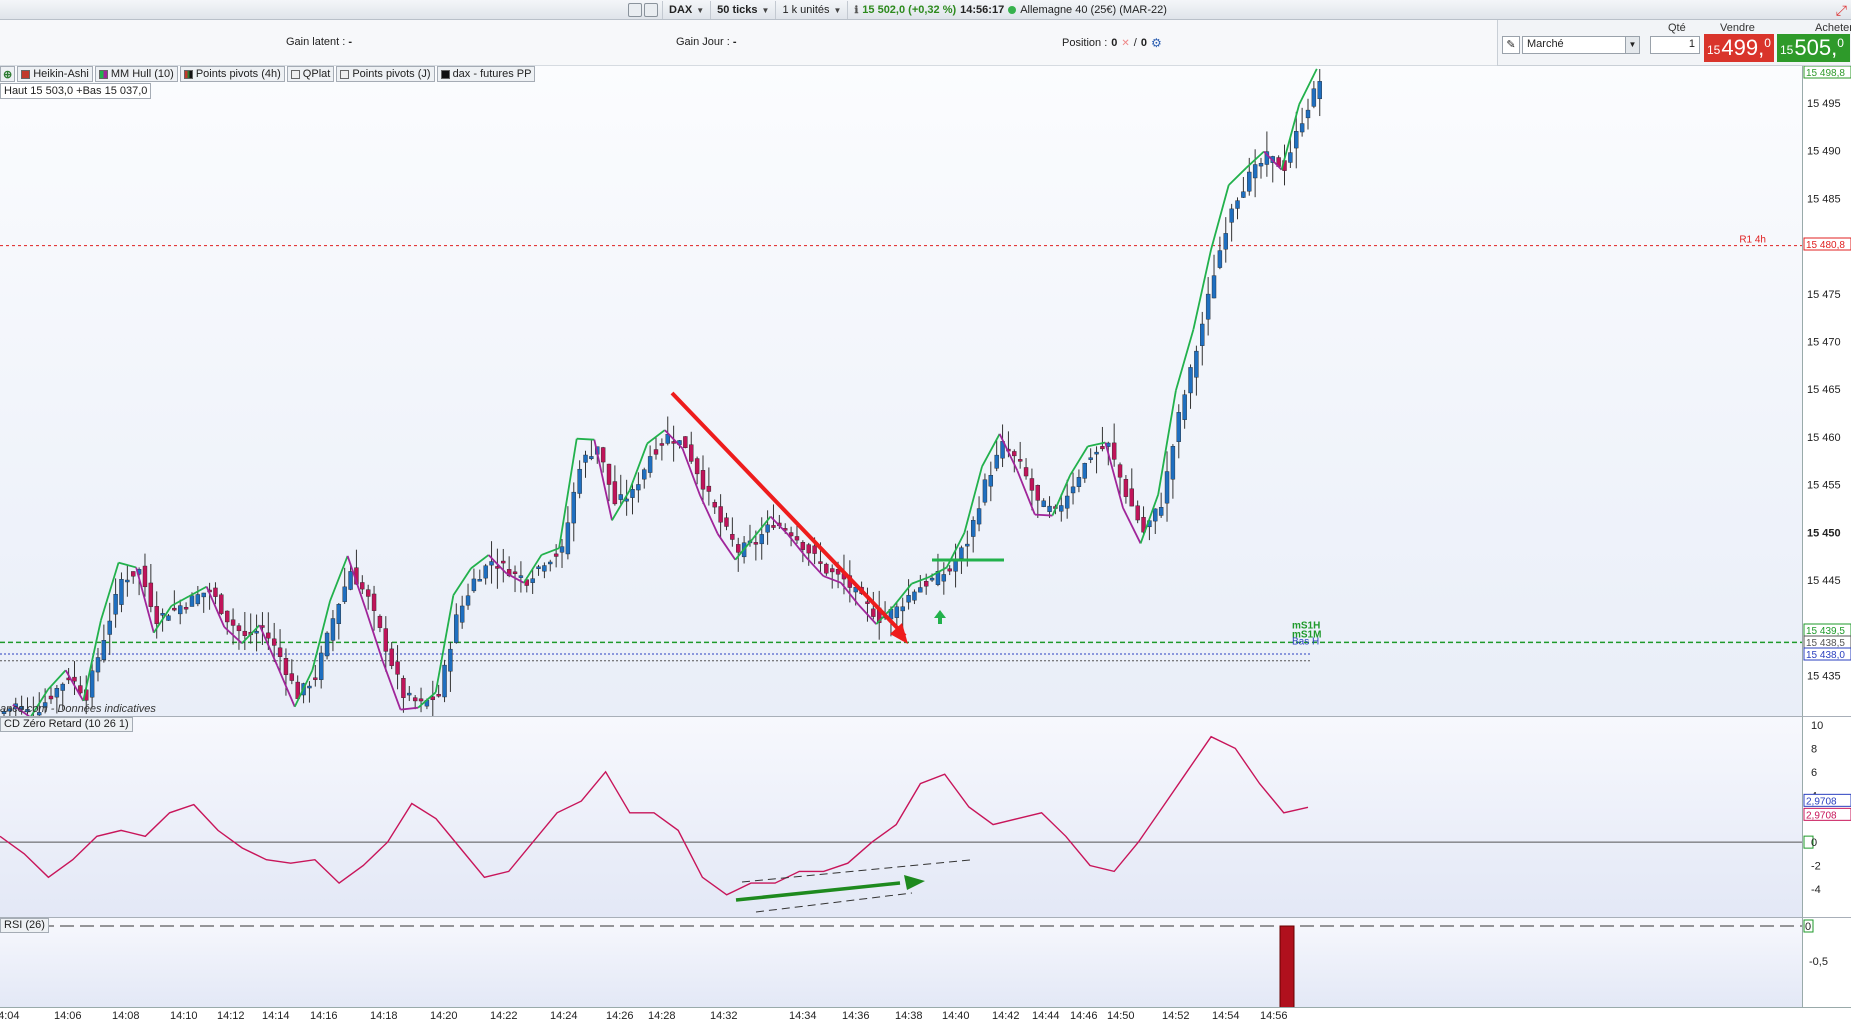 The height and width of the screenshot is (1021, 1851). I want to click on legend-label: QPlat, so click(316, 74).